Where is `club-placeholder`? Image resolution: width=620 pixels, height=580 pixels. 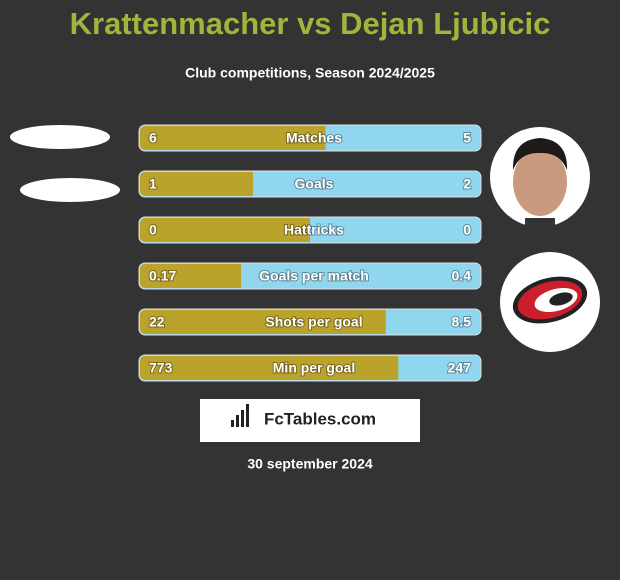 club-placeholder is located at coordinates (70, 190).